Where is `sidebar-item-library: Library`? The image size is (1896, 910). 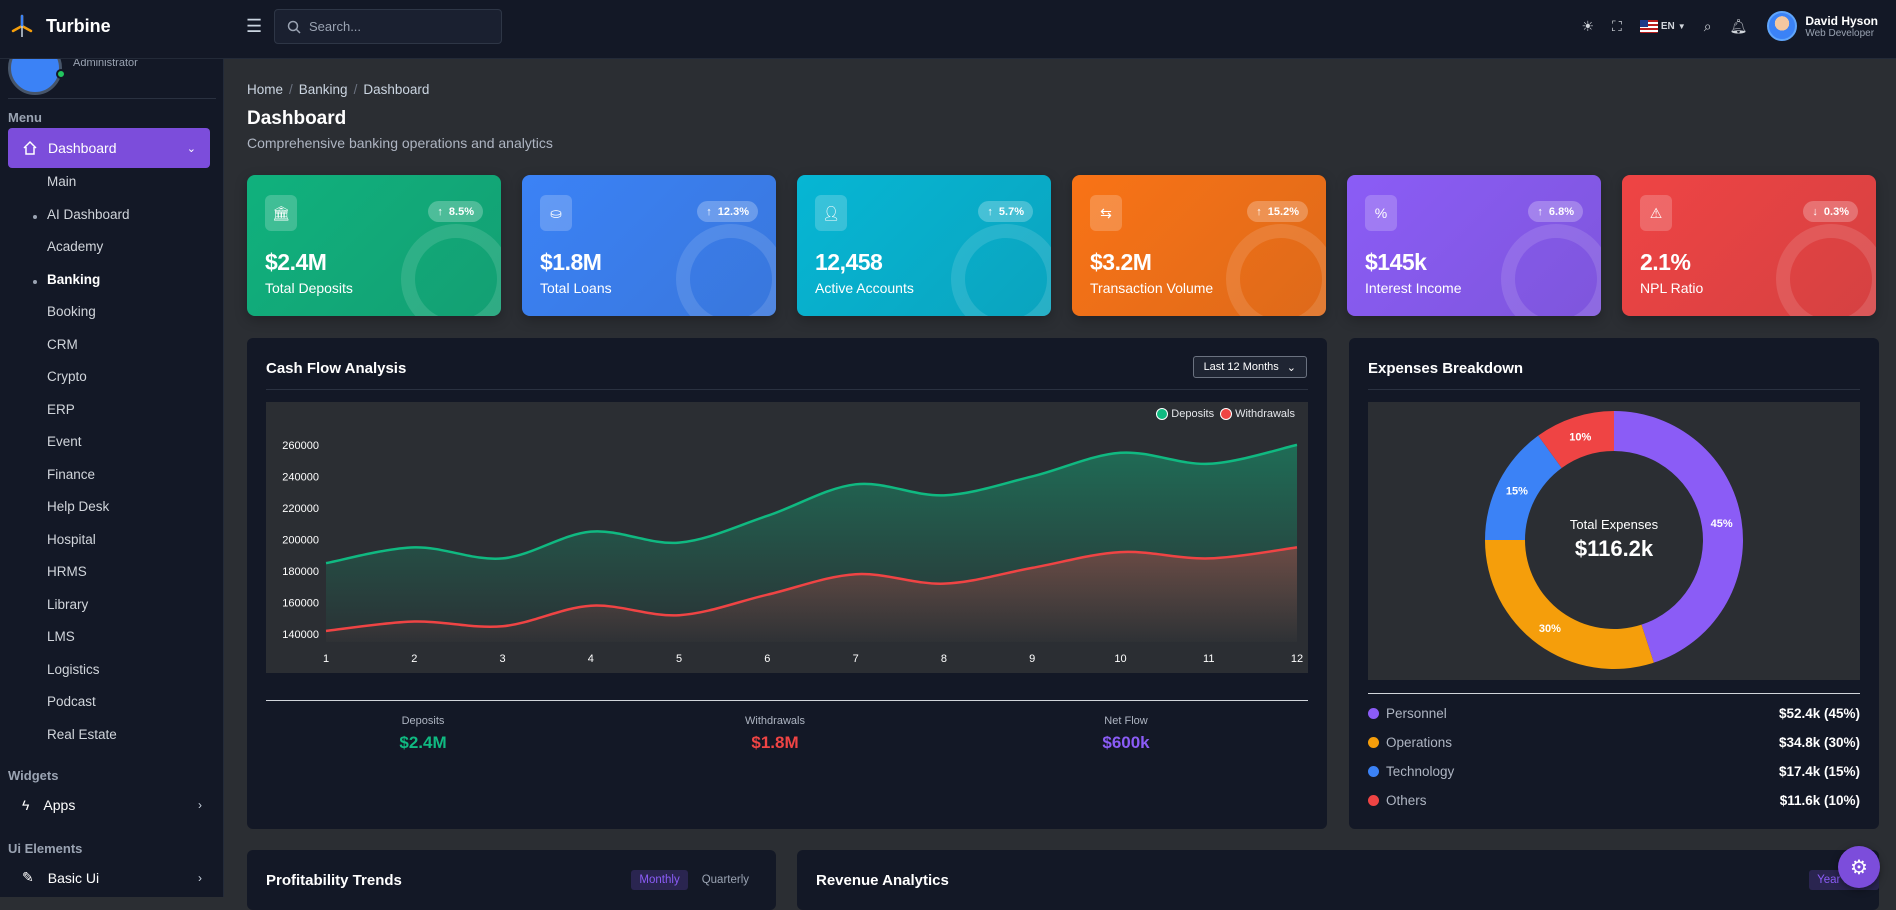 sidebar-item-library: Library is located at coordinates (67, 604).